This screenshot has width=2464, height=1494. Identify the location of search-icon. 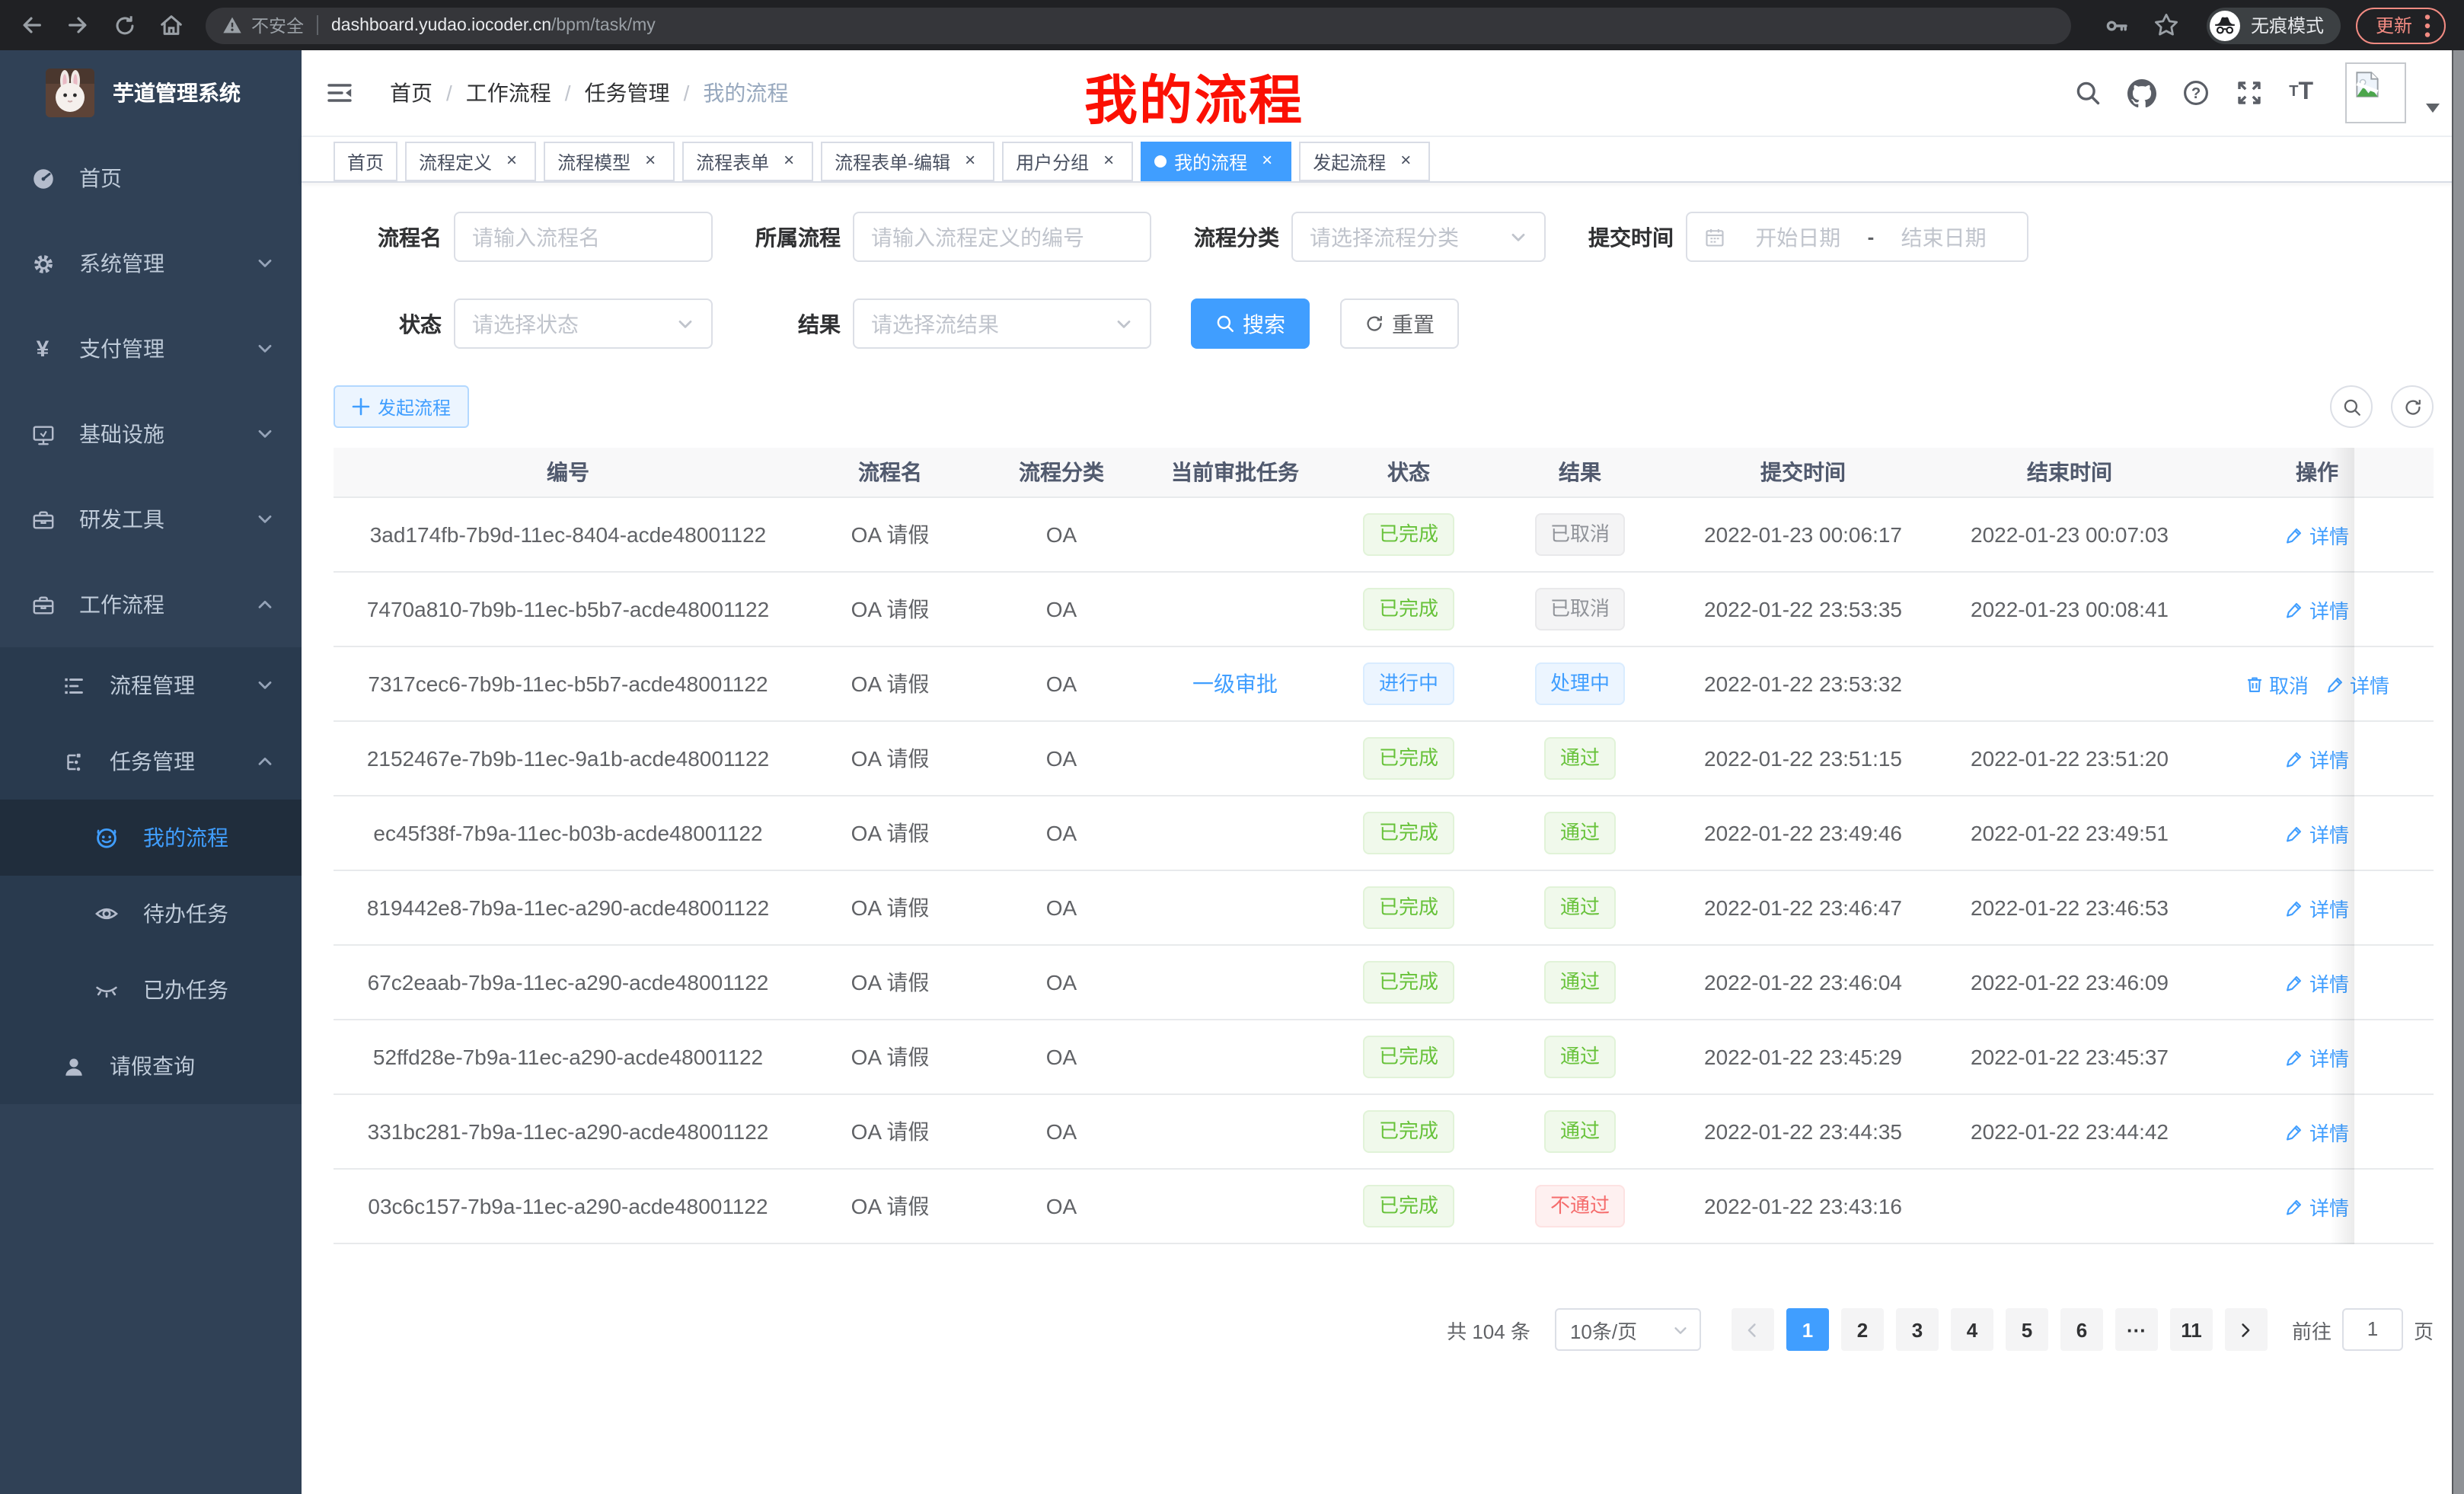
(2088, 93).